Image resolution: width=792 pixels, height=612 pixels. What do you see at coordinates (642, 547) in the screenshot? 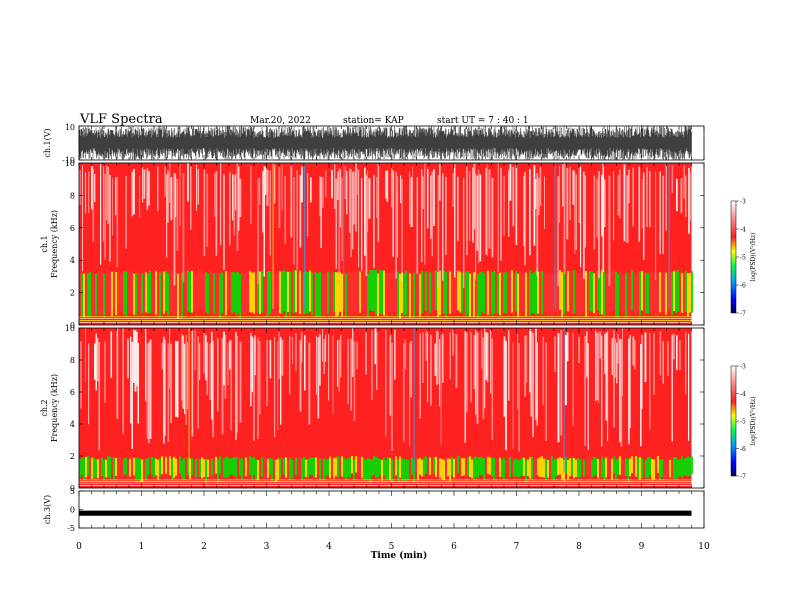
I see `x-tick-label: 9` at bounding box center [642, 547].